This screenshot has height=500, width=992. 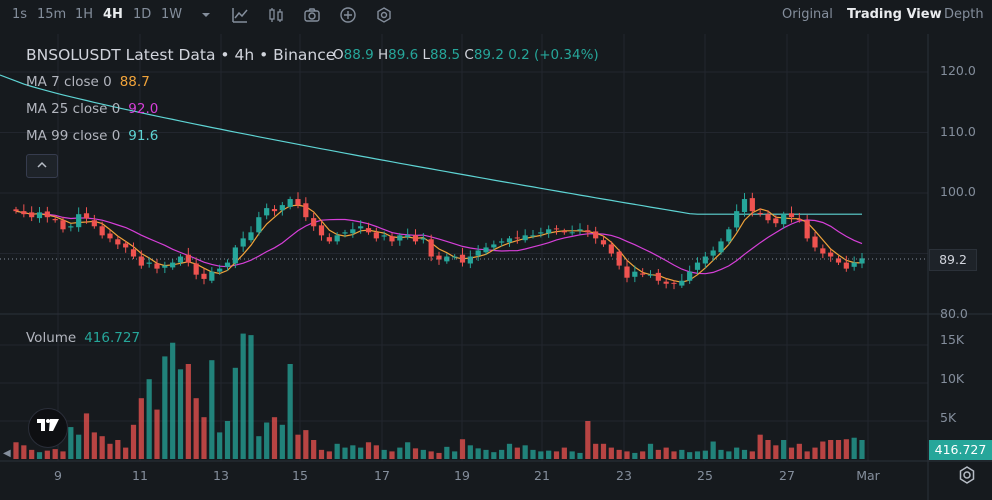 What do you see at coordinates (240, 15) in the screenshot?
I see `line-chart-icon` at bounding box center [240, 15].